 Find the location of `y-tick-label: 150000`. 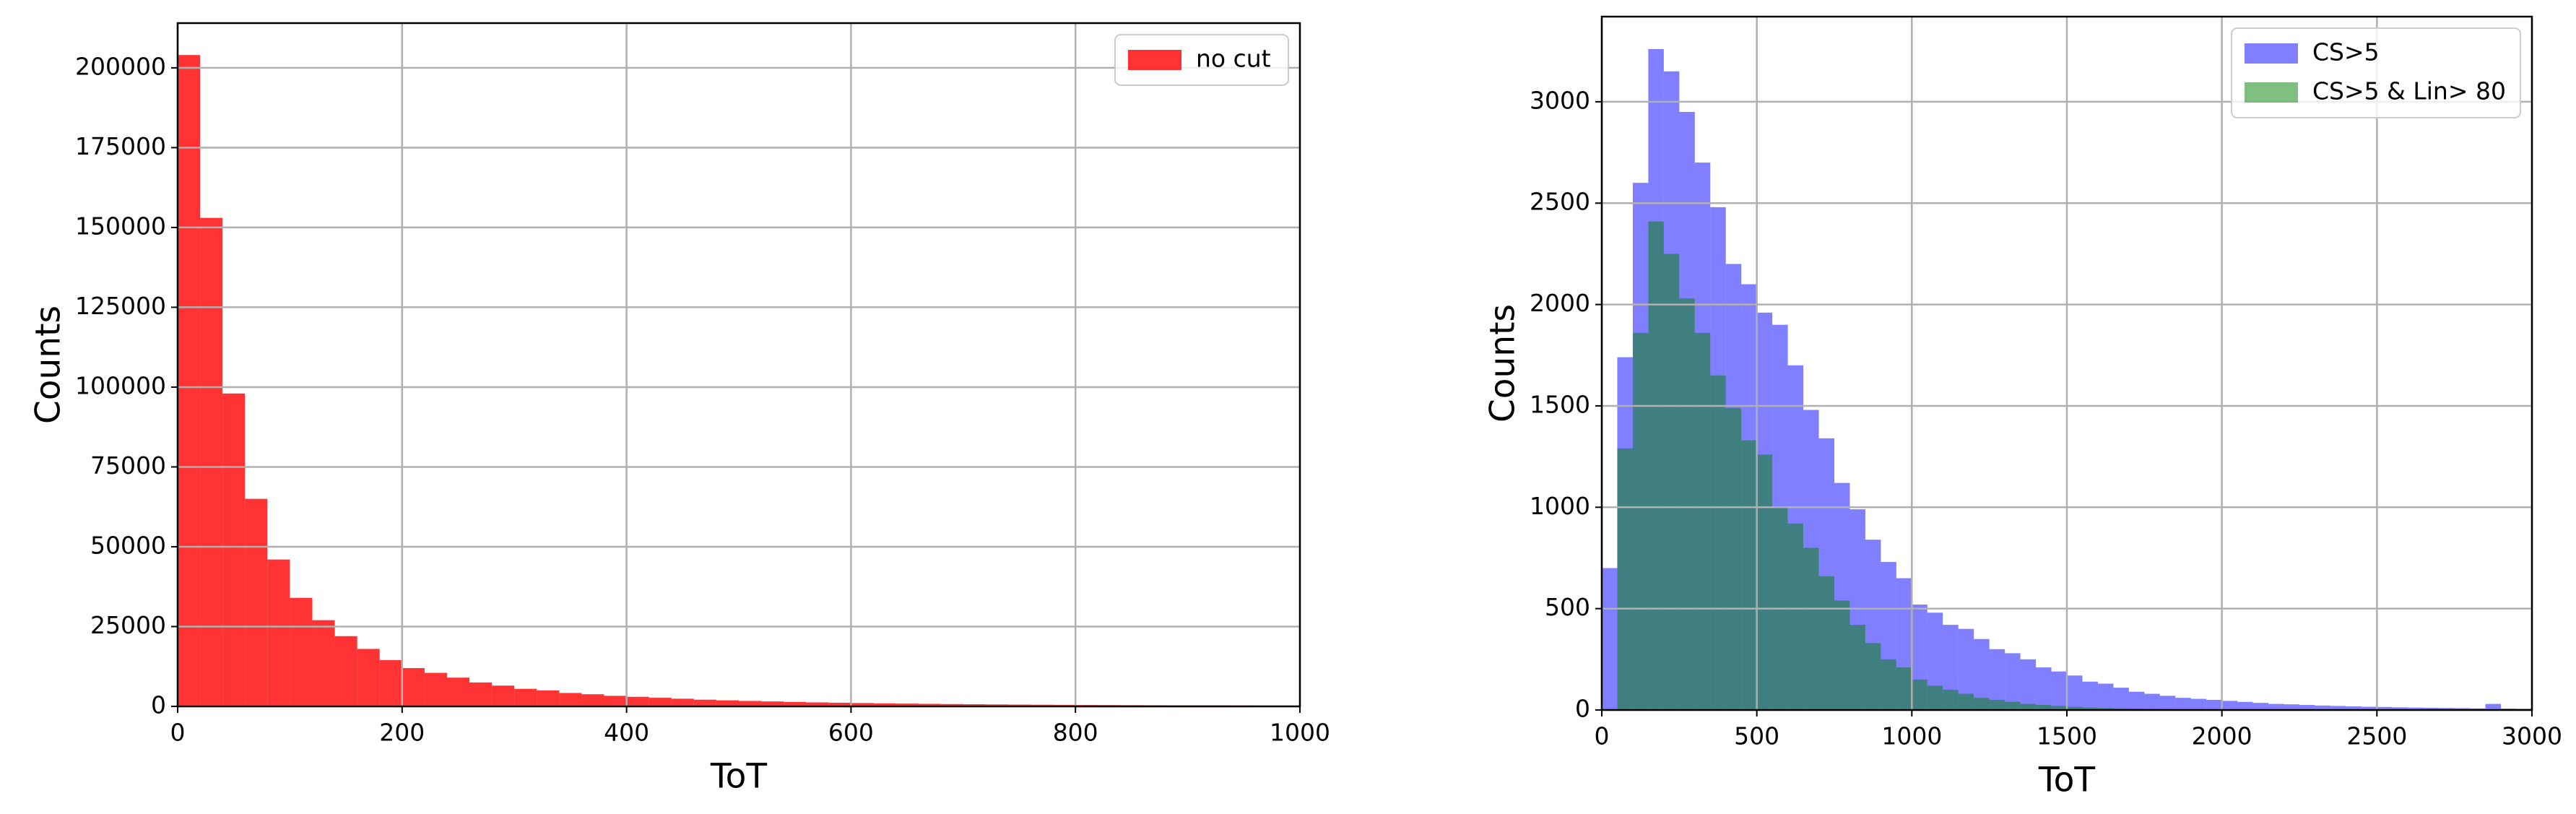

y-tick-label: 150000 is located at coordinates (120, 226).